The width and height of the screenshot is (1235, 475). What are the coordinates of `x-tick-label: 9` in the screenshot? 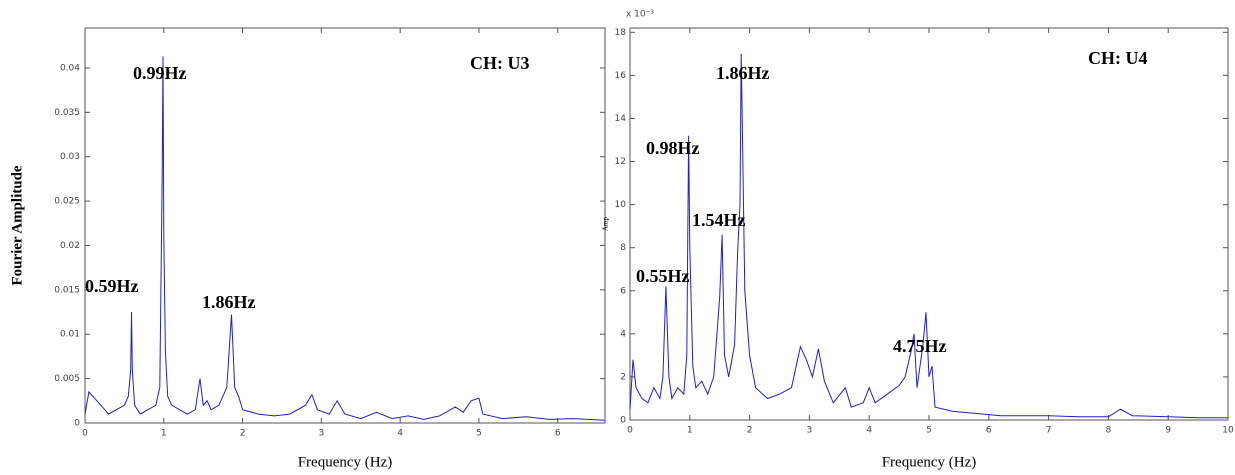 It's located at (1168, 431).